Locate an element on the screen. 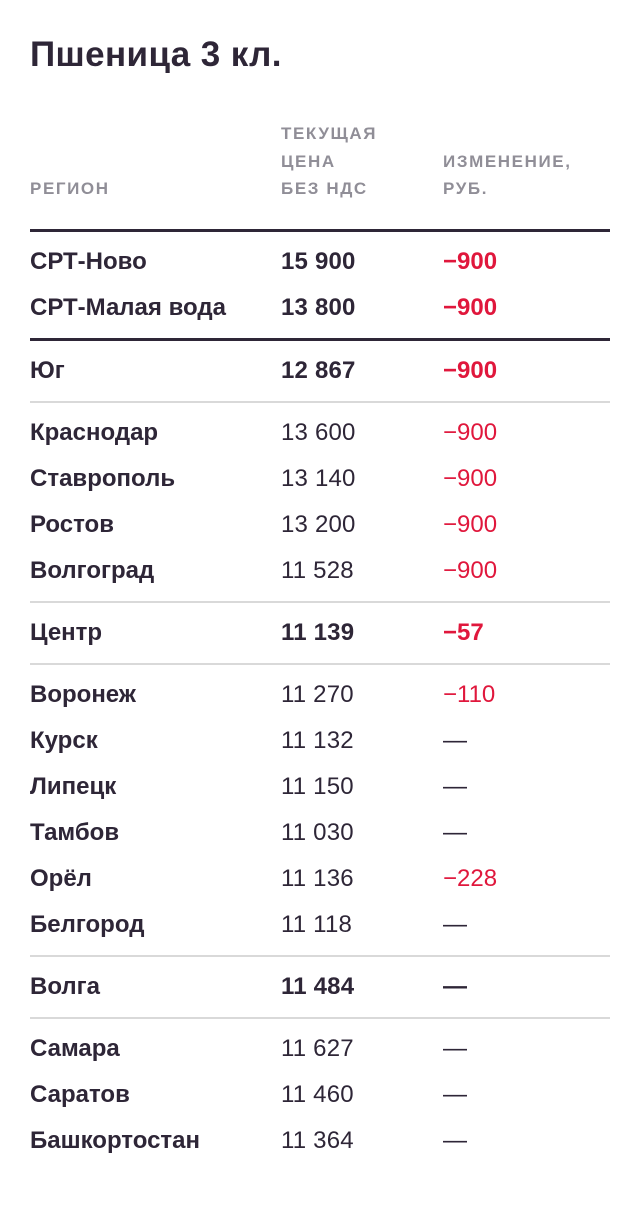 The height and width of the screenshot is (1208, 640). region-name: Тамбов is located at coordinates (75, 832).